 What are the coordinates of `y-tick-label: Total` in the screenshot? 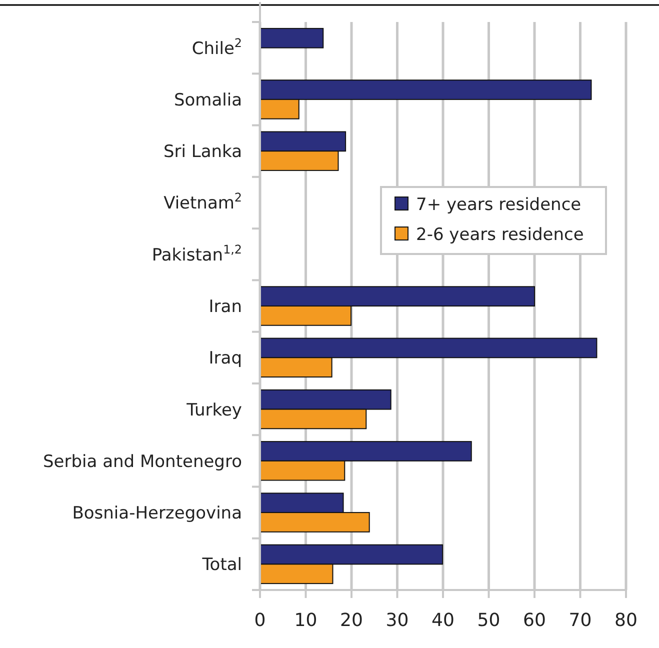 It's located at (221, 565).